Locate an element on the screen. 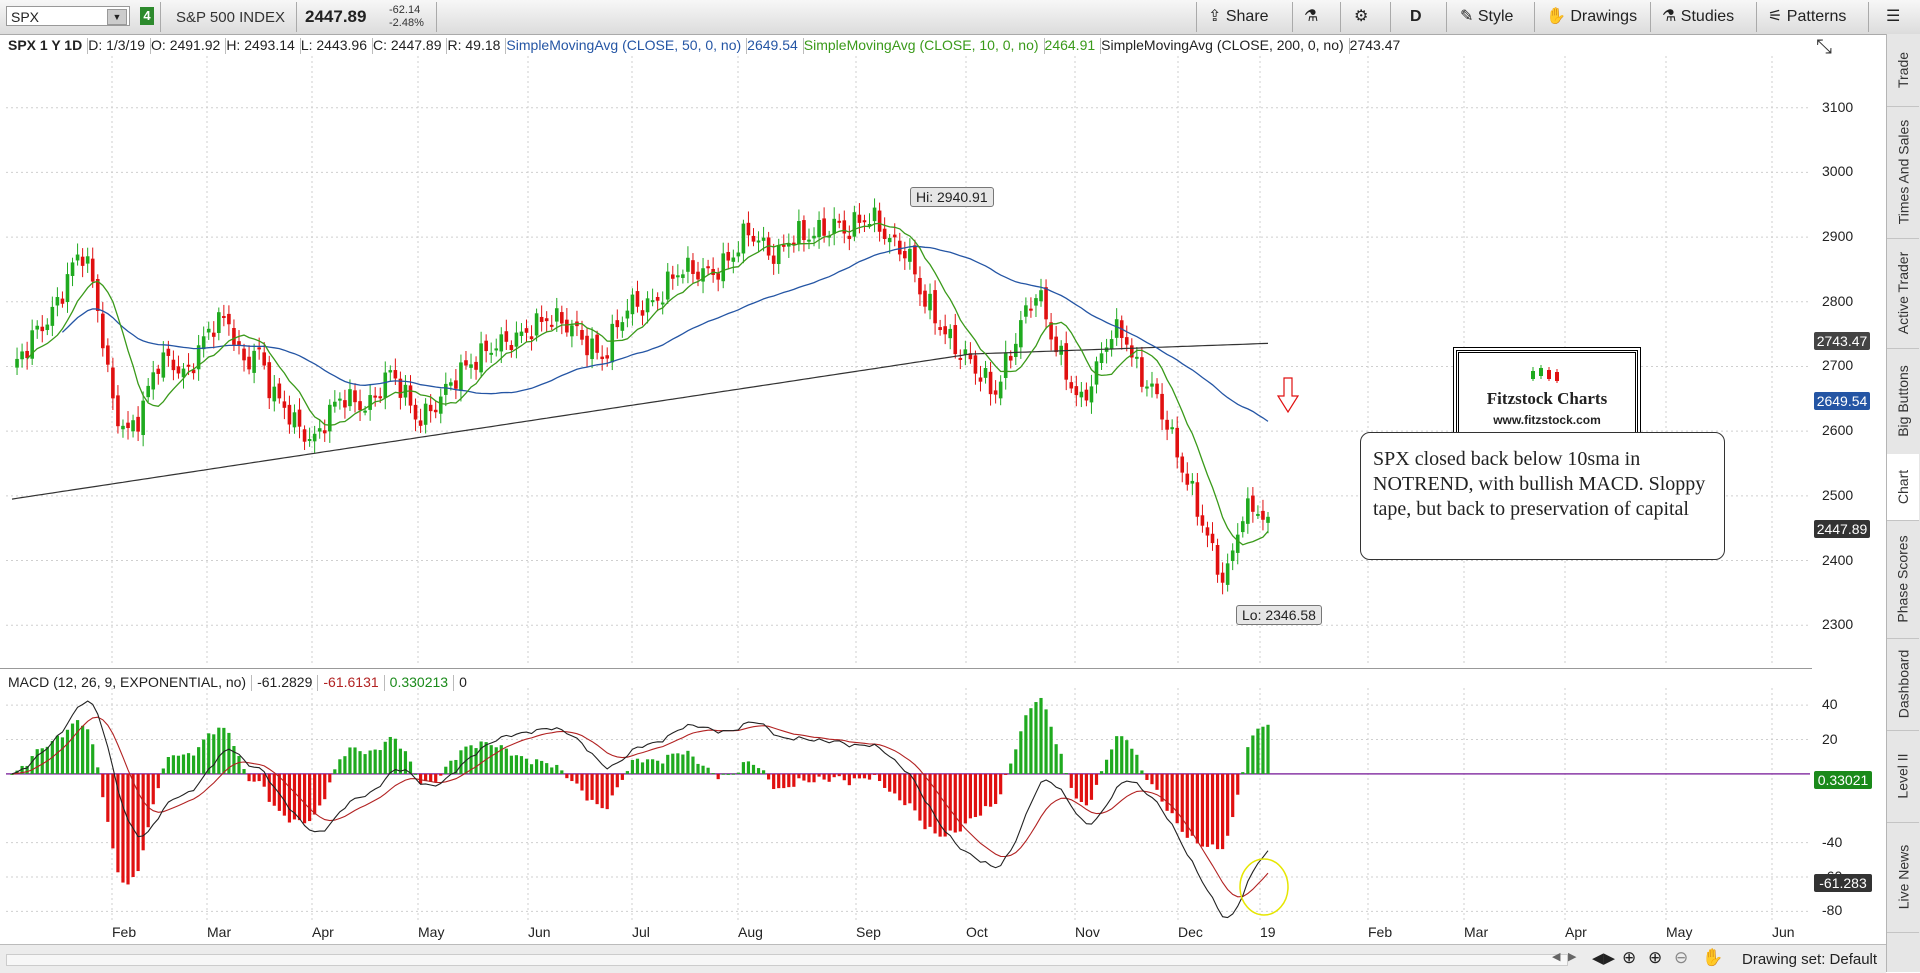  crosshair-icon: ⊕ is located at coordinates (1629, 957).